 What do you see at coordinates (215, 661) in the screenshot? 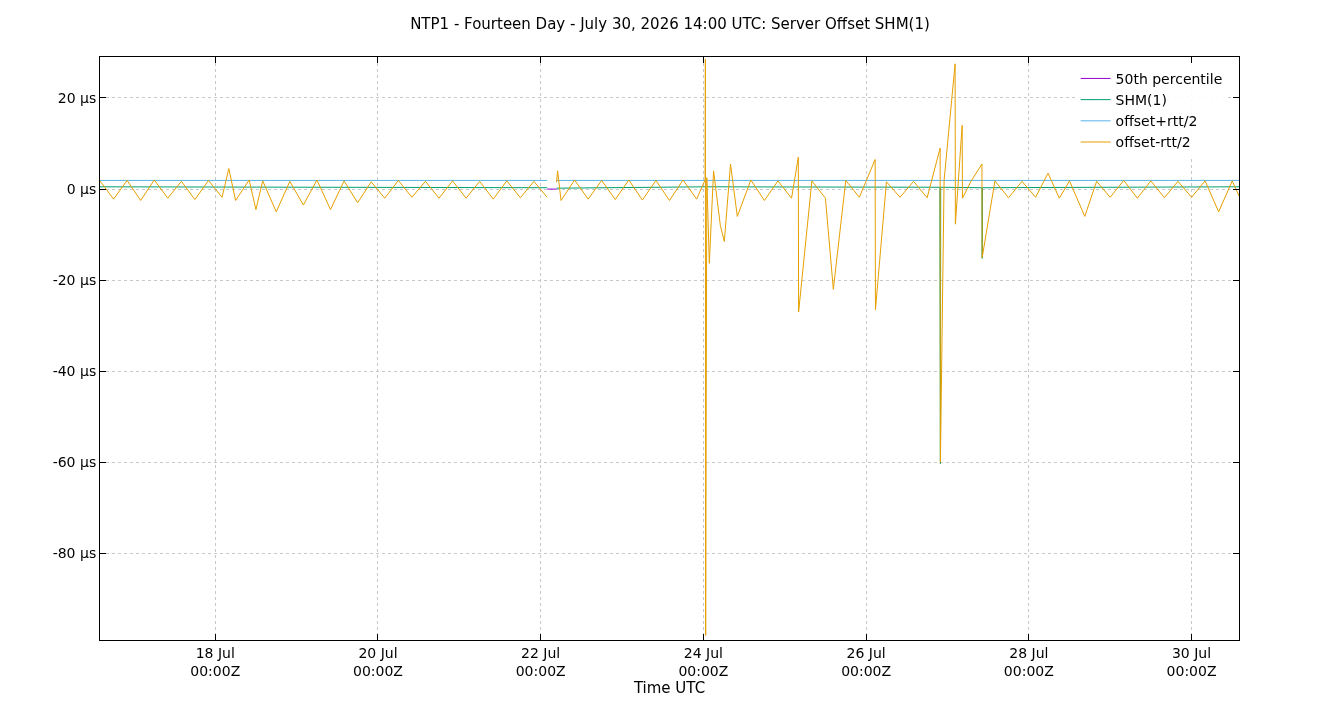
I see `x-tick-label: 18 Jul 00:00Z` at bounding box center [215, 661].